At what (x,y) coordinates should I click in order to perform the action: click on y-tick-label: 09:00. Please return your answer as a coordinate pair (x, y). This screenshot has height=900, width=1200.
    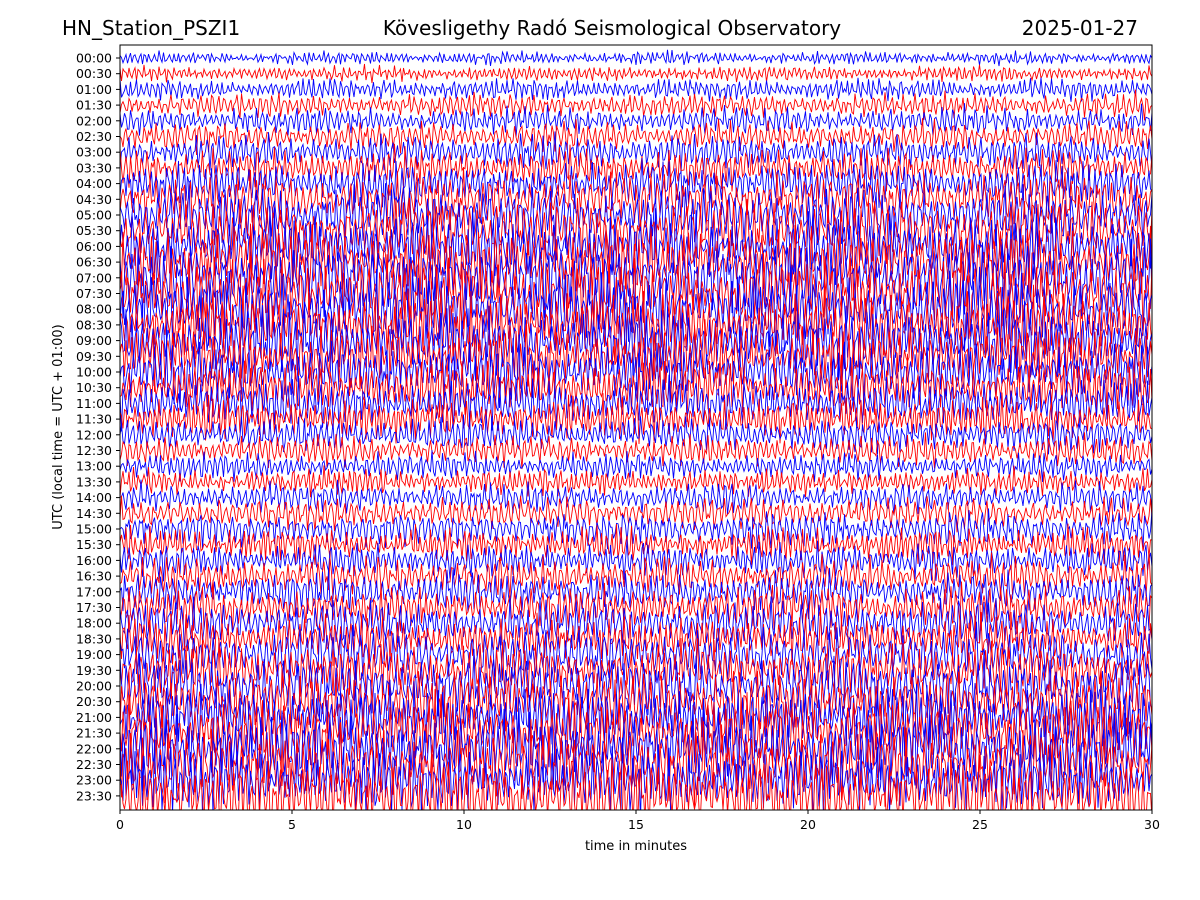
    Looking at the image, I should click on (94, 340).